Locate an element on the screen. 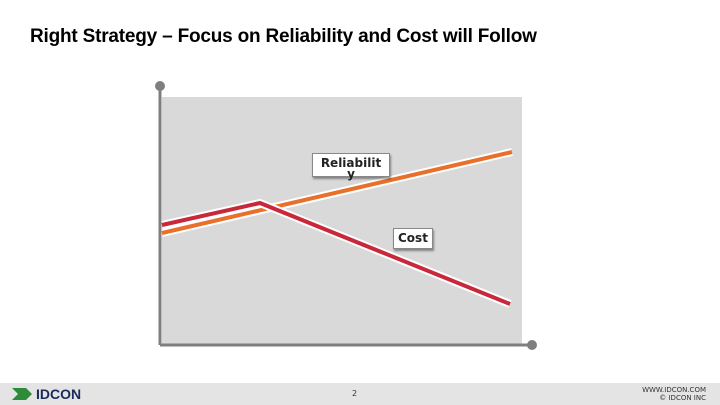 This screenshot has height=405, width=720. footer: IDCON 2 WWW.IDCON.COM © IDCON INC is located at coordinates (360, 394).